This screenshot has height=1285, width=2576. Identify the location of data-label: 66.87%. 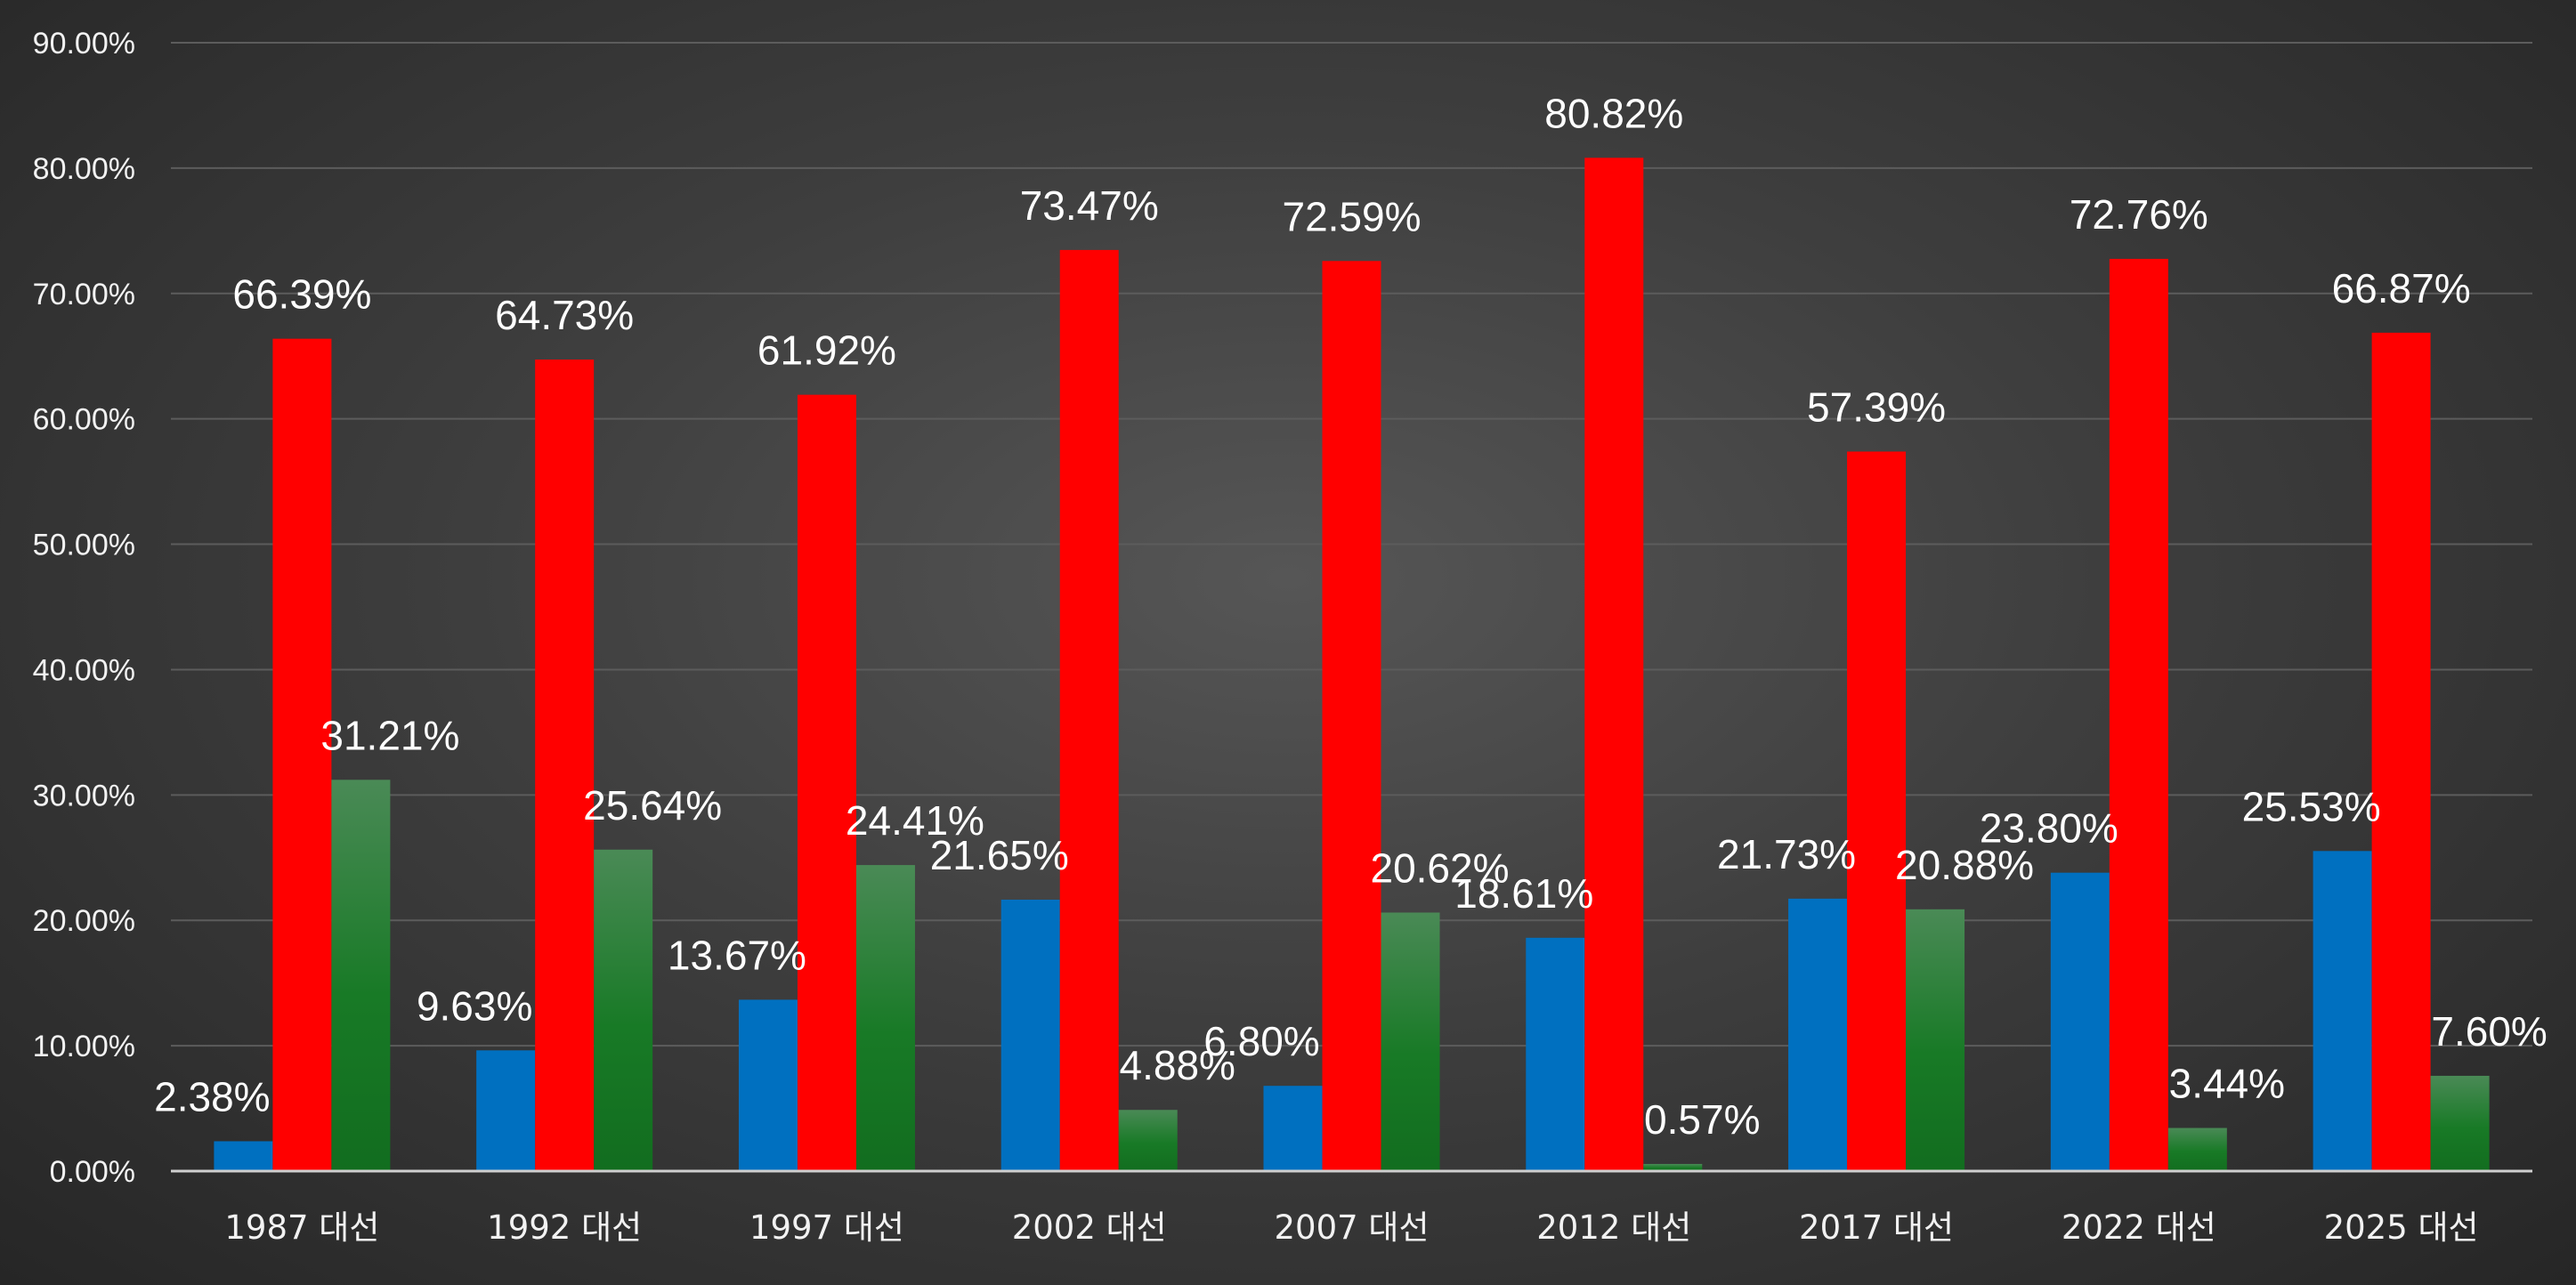
(2401, 288).